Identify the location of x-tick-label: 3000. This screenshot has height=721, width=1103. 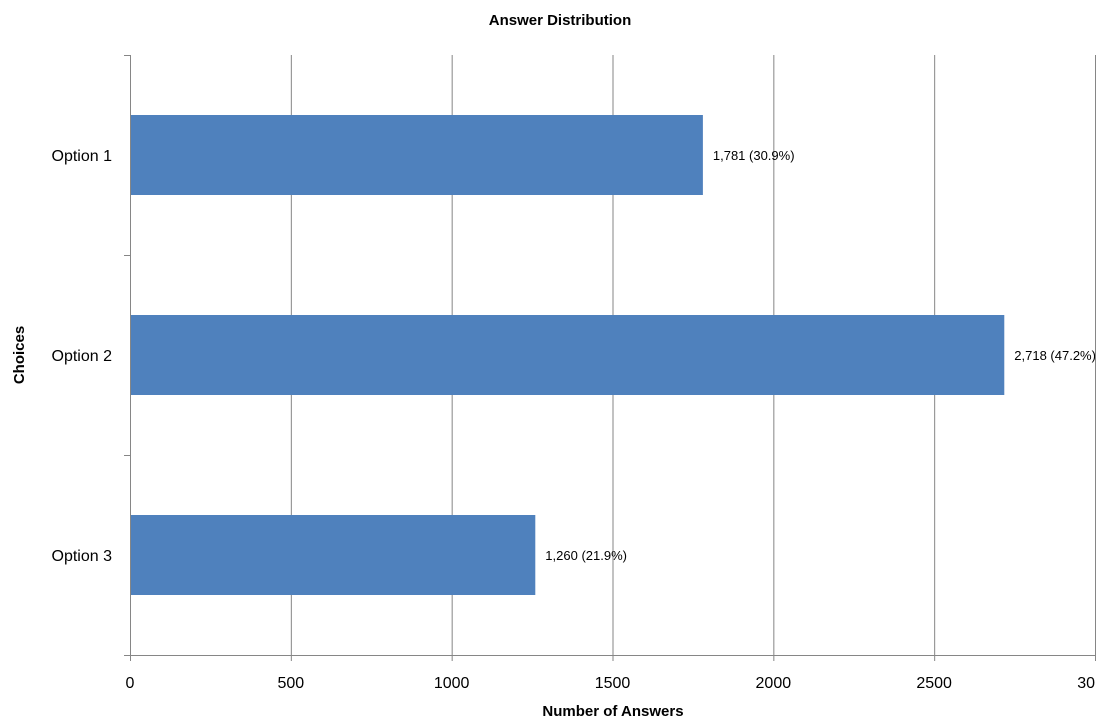
(1090, 683).